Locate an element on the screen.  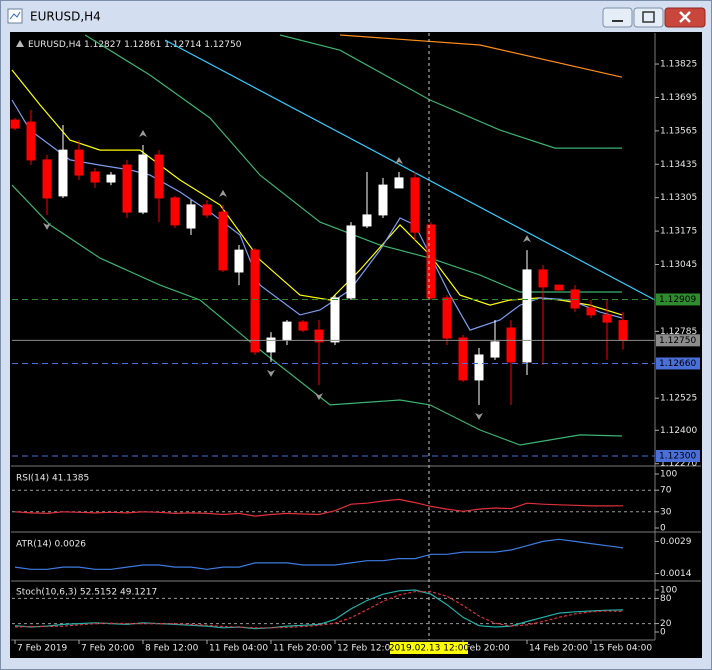
y-tick-label: 0.0029 is located at coordinates (676, 542).